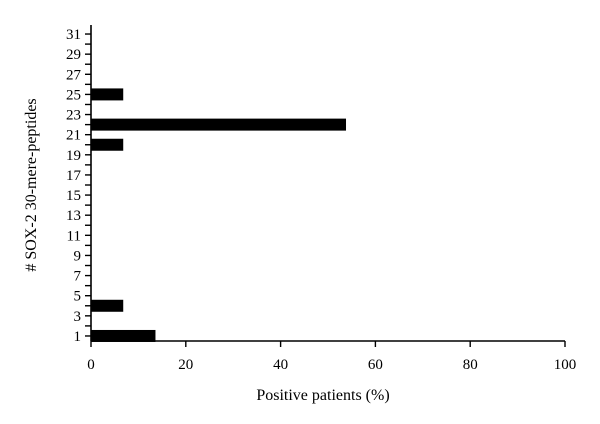 Image resolution: width=600 pixels, height=424 pixels. I want to click on y-tick-label: 29, so click(73, 55).